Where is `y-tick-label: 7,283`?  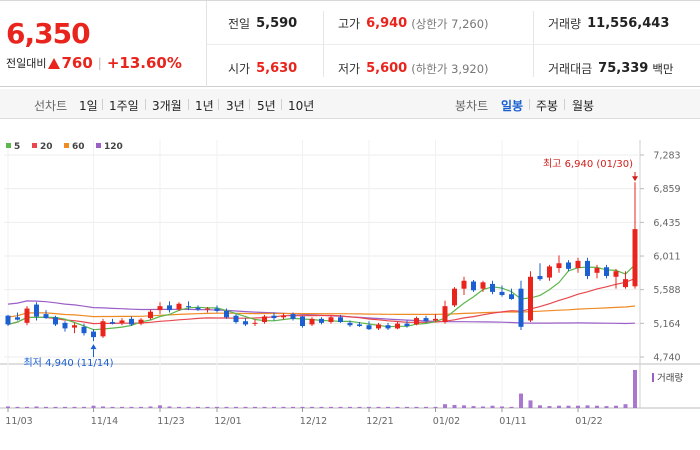 y-tick-label: 7,283 is located at coordinates (666, 156).